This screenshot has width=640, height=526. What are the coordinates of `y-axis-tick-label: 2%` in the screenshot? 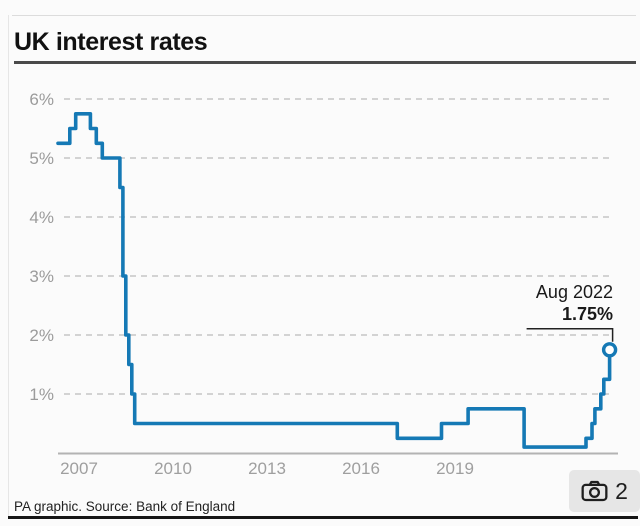 It's located at (41, 335).